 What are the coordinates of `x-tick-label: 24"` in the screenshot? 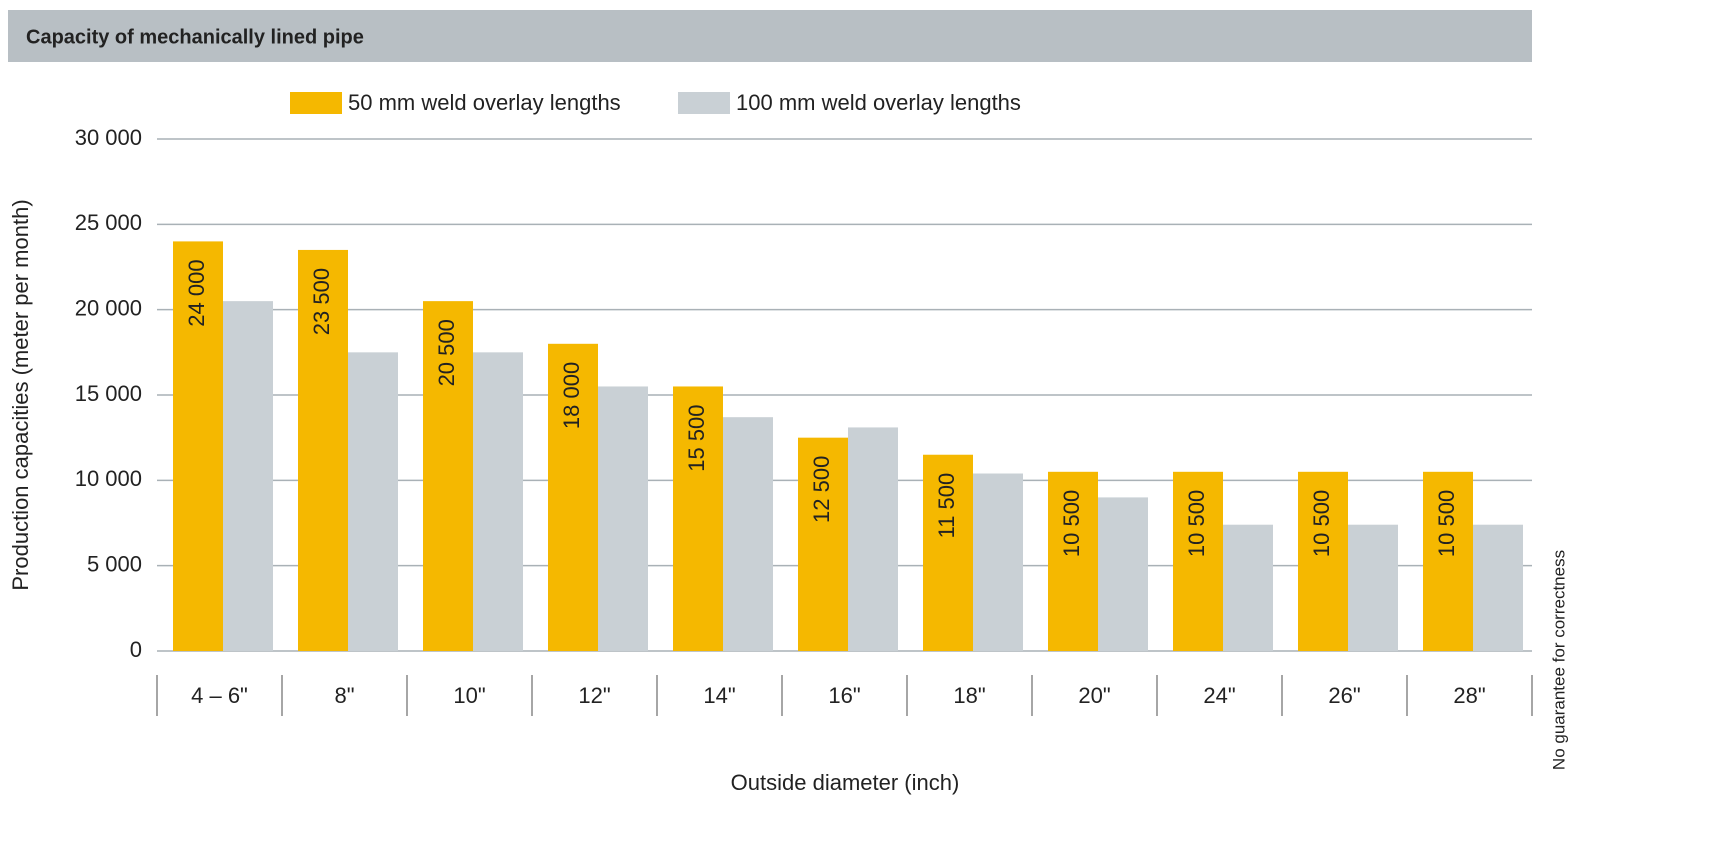 It's located at (1219, 695).